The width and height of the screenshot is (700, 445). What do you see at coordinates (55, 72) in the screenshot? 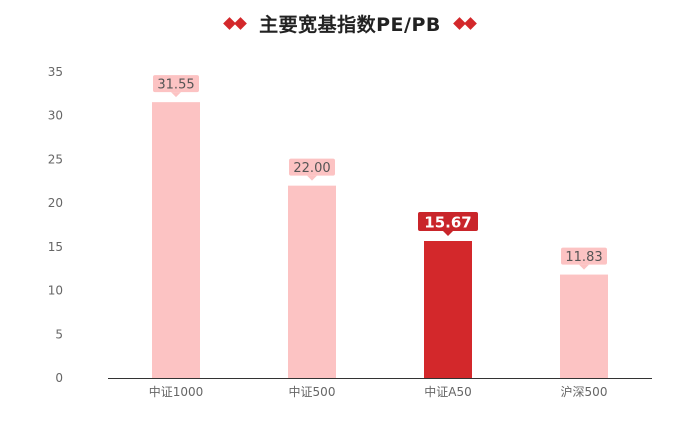
I see `y-tick-label: 35` at bounding box center [55, 72].